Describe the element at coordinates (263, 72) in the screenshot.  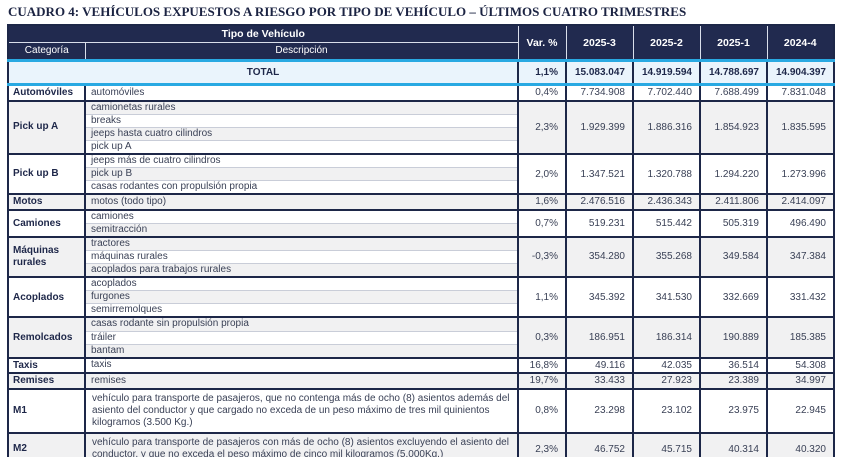
I see `total-label: TOTAL` at that location.